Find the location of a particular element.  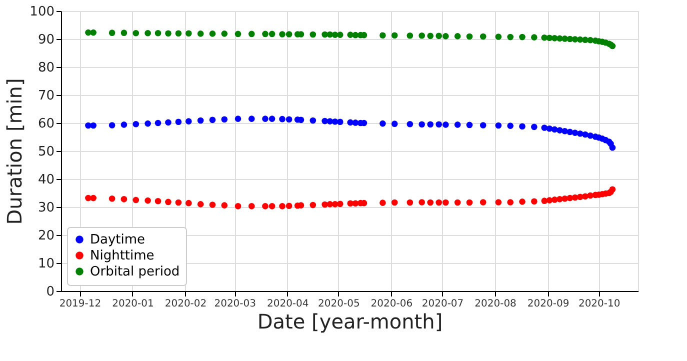

y-tick-label: 30 is located at coordinates (46, 208).